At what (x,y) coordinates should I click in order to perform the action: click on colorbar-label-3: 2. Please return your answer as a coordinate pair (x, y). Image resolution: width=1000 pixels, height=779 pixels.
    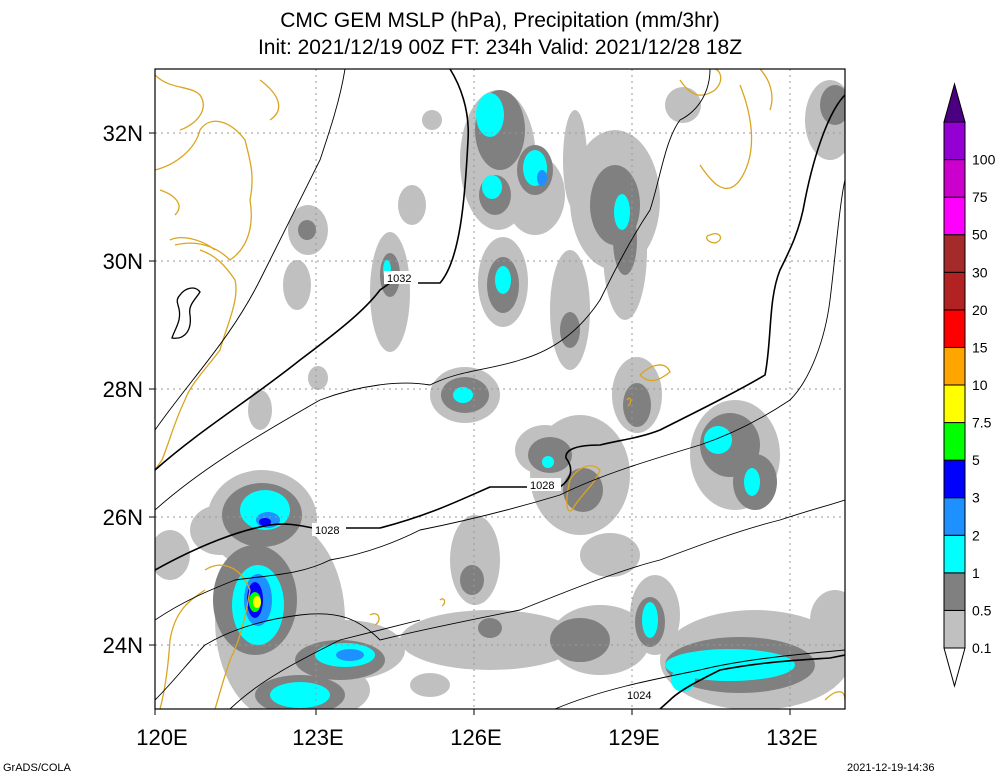
    Looking at the image, I should click on (976, 535).